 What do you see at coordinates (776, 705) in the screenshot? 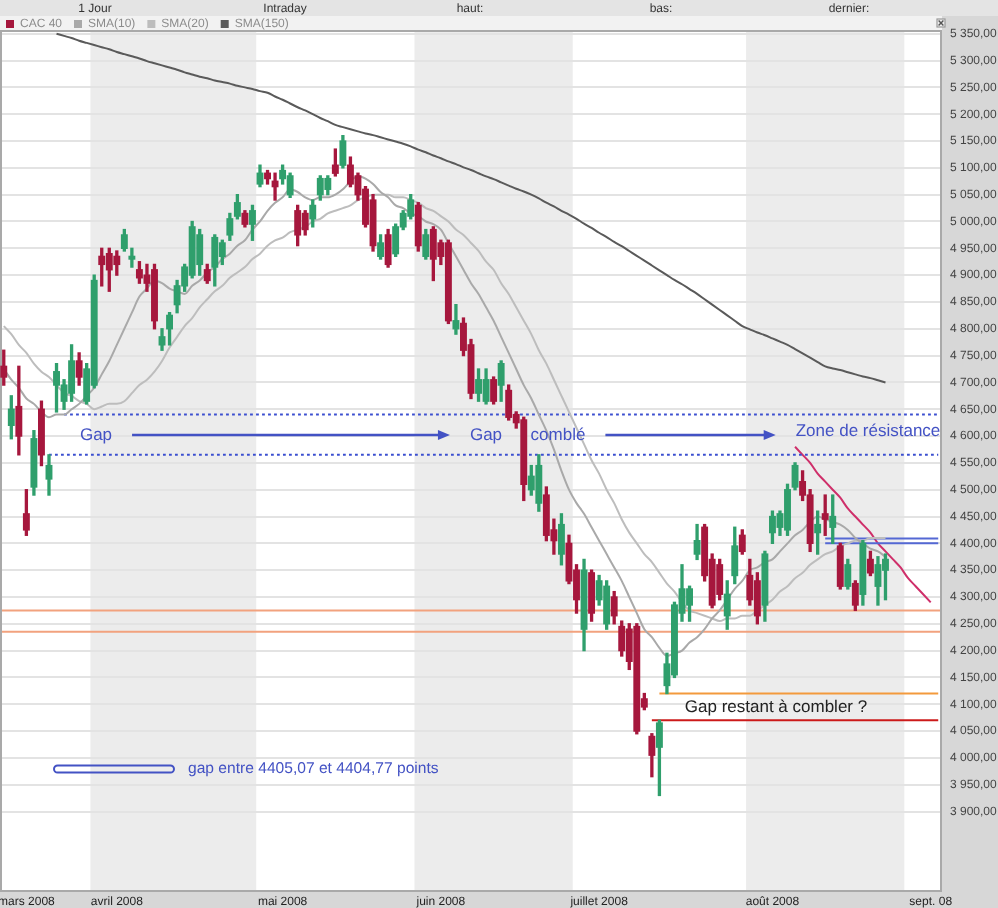
I see `annotation: Gap restant à combler ?` at bounding box center [776, 705].